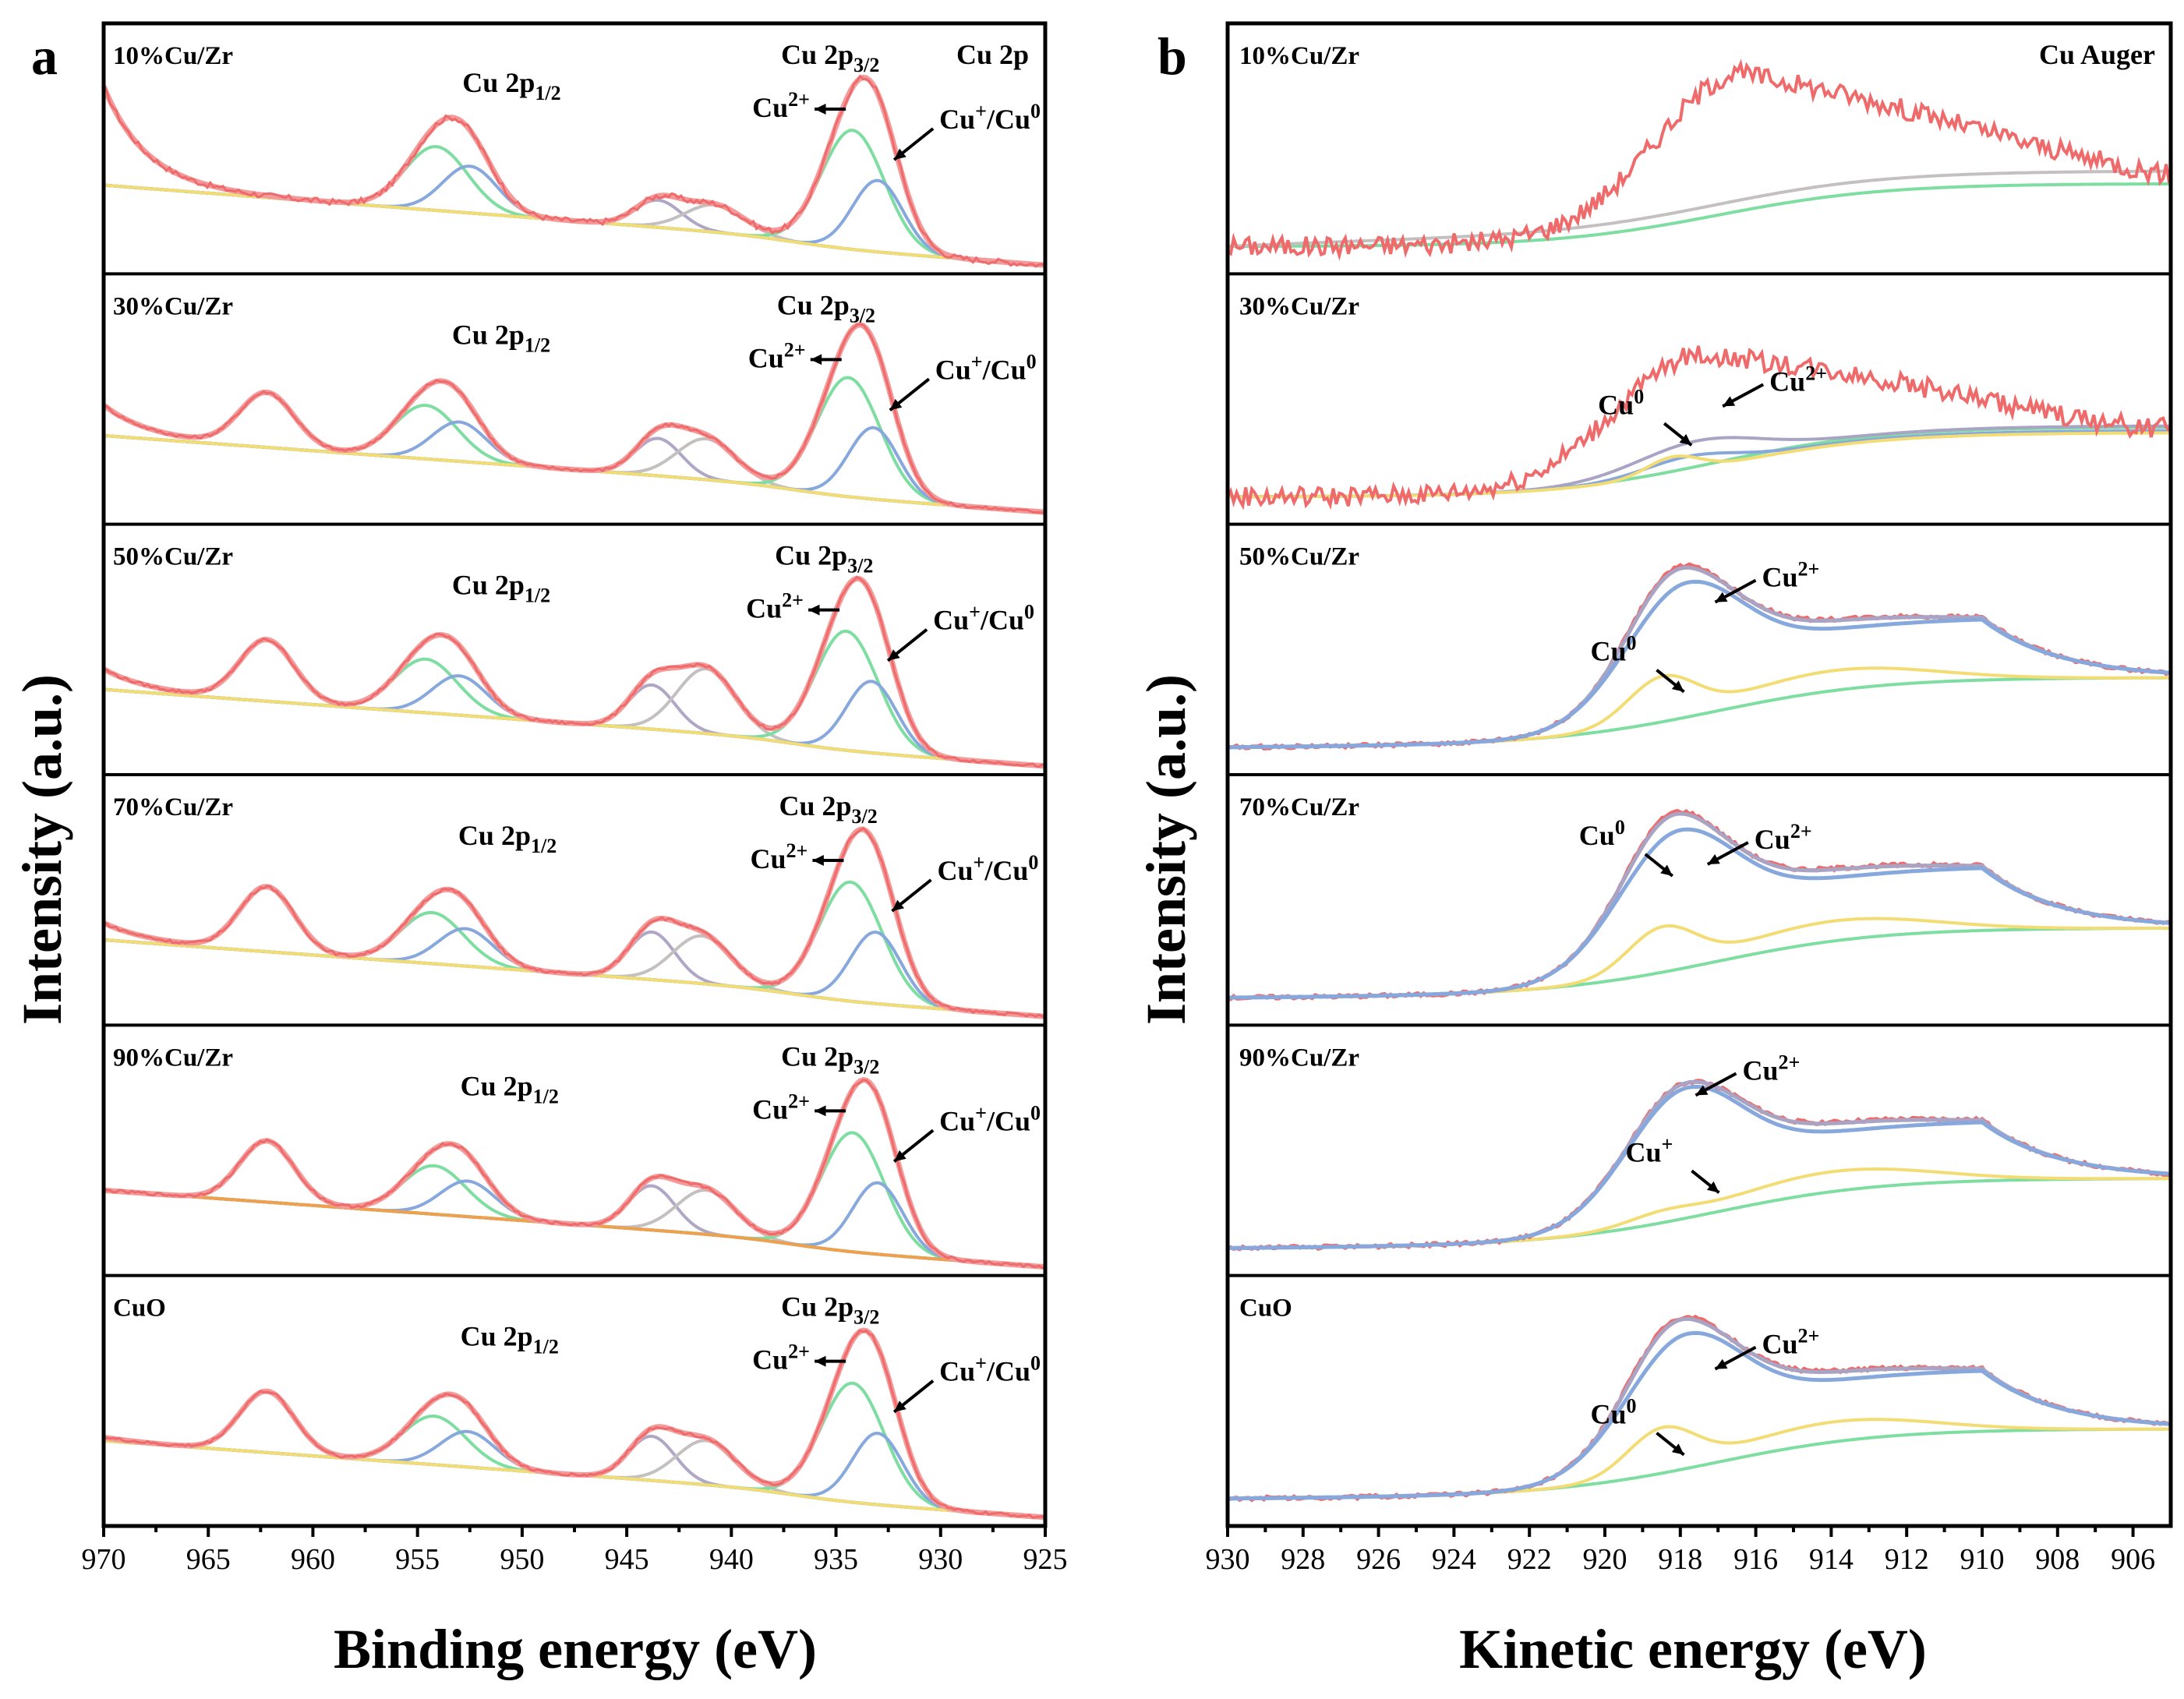  Describe the element at coordinates (1299, 807) in the screenshot. I see `sample-label: 70%Cu/Zr` at that location.